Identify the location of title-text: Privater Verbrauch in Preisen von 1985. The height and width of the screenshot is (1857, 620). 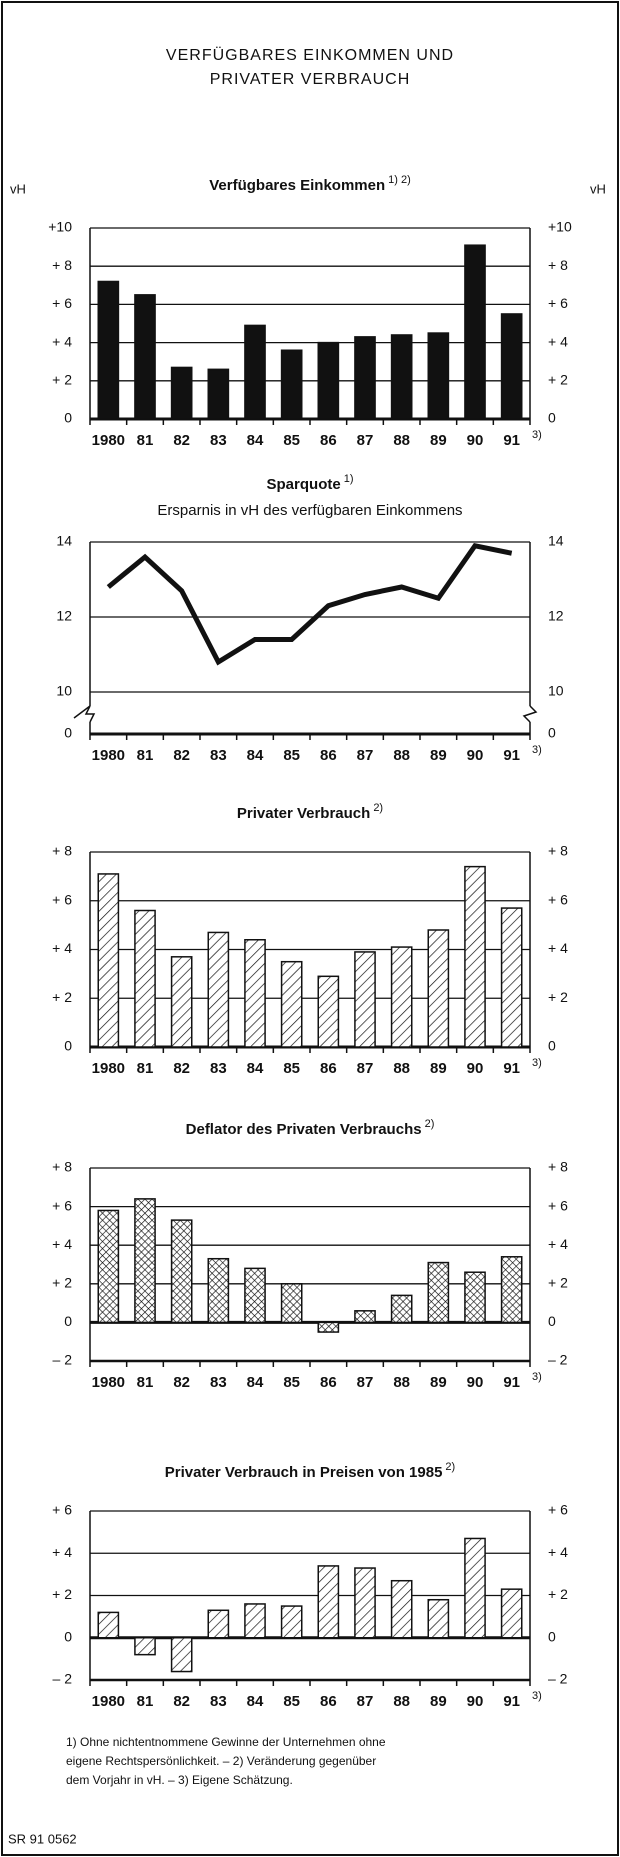
(304, 1472).